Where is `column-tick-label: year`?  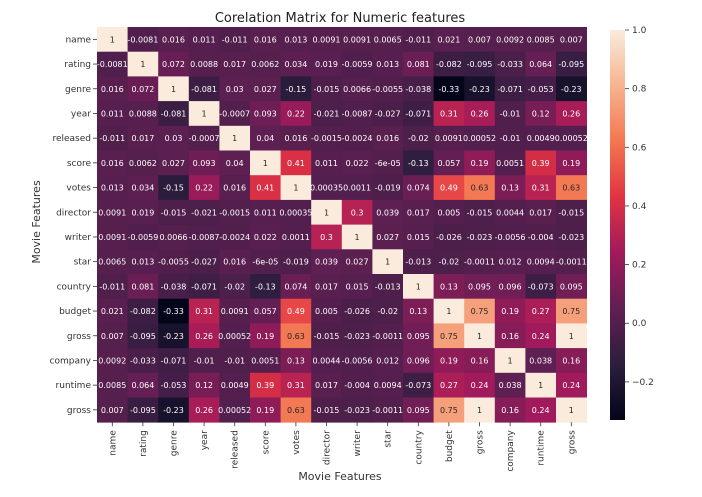
column-tick-label: year is located at coordinates (205, 440).